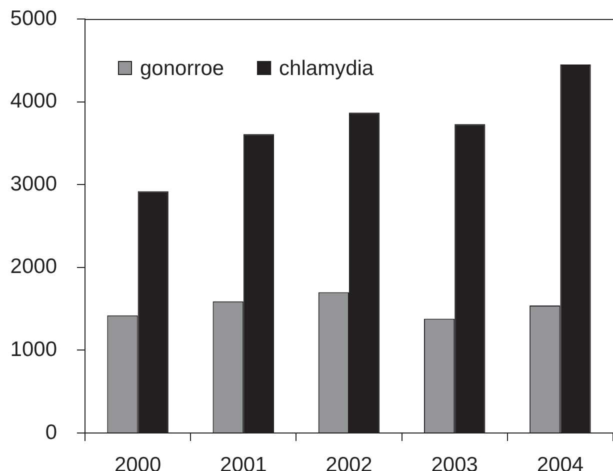  What do you see at coordinates (33, 101) in the screenshot?
I see `y-tick-label: 4000` at bounding box center [33, 101].